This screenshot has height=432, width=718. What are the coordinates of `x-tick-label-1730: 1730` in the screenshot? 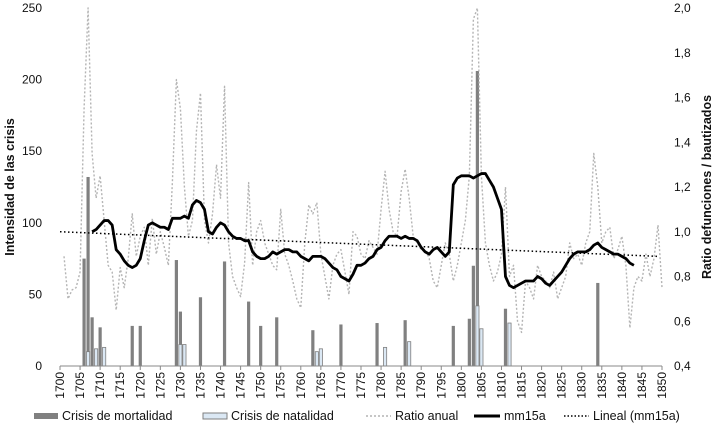 It's located at (180, 385).